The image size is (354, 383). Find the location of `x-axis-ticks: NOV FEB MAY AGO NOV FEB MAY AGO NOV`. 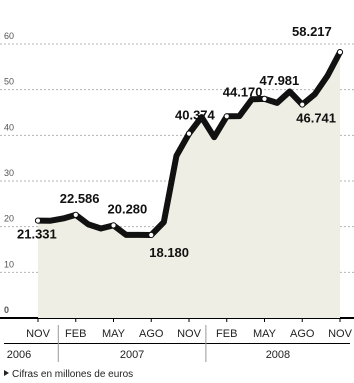

x-axis-ticks: NOV FEB MAY AGO NOV FEB MAY AGO NOV is located at coordinates (189, 329).